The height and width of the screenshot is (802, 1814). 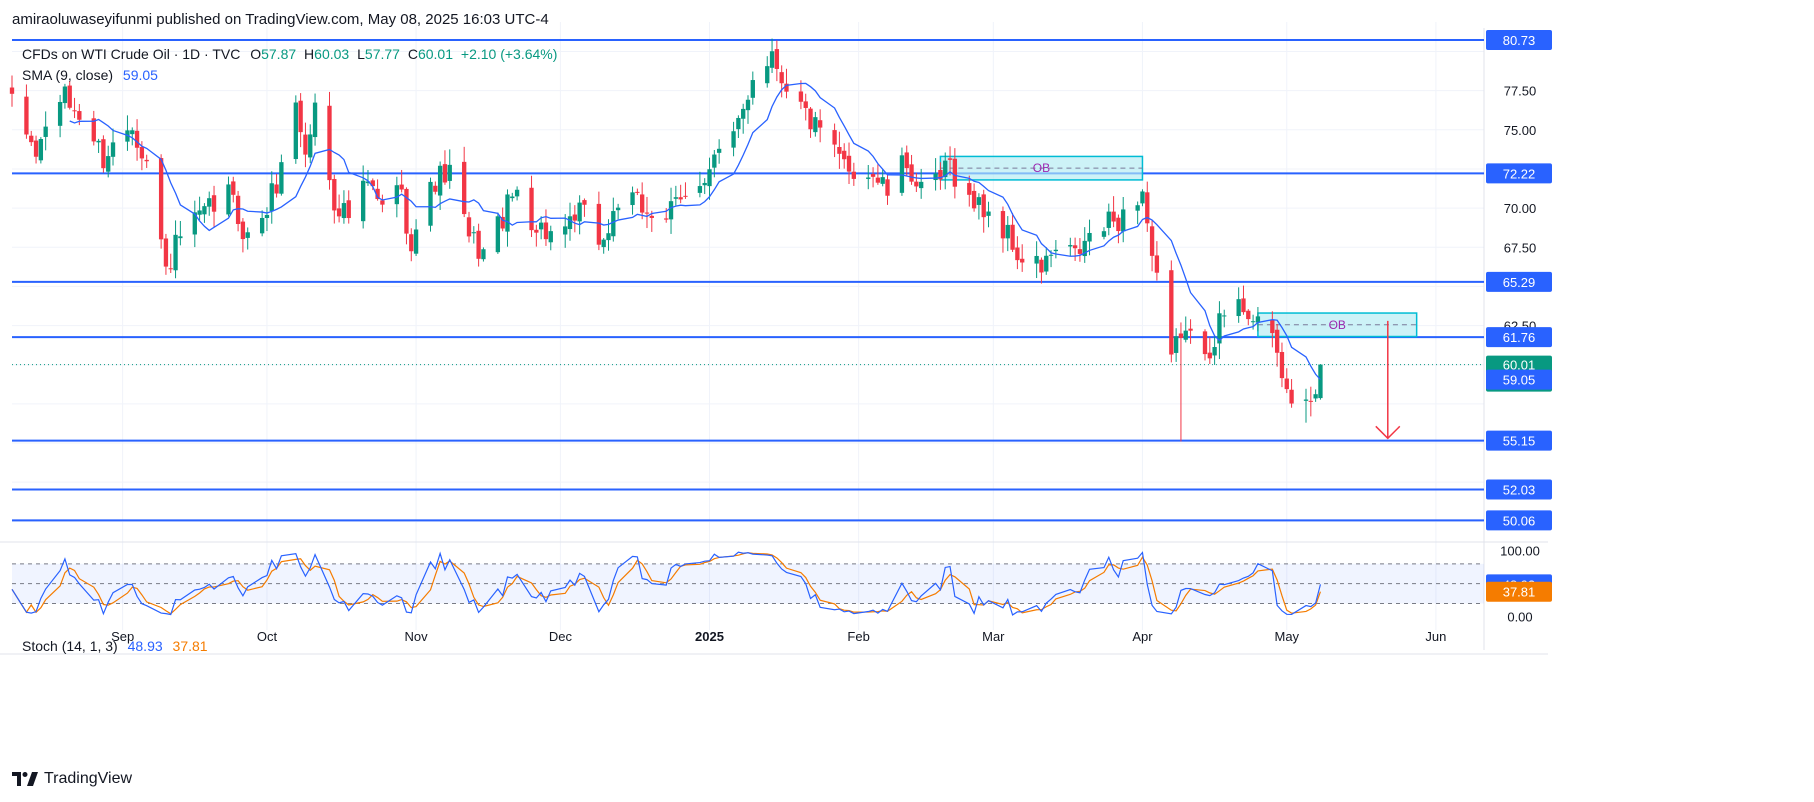 What do you see at coordinates (435, 54) in the screenshot?
I see `legend-close-value: 60.01` at bounding box center [435, 54].